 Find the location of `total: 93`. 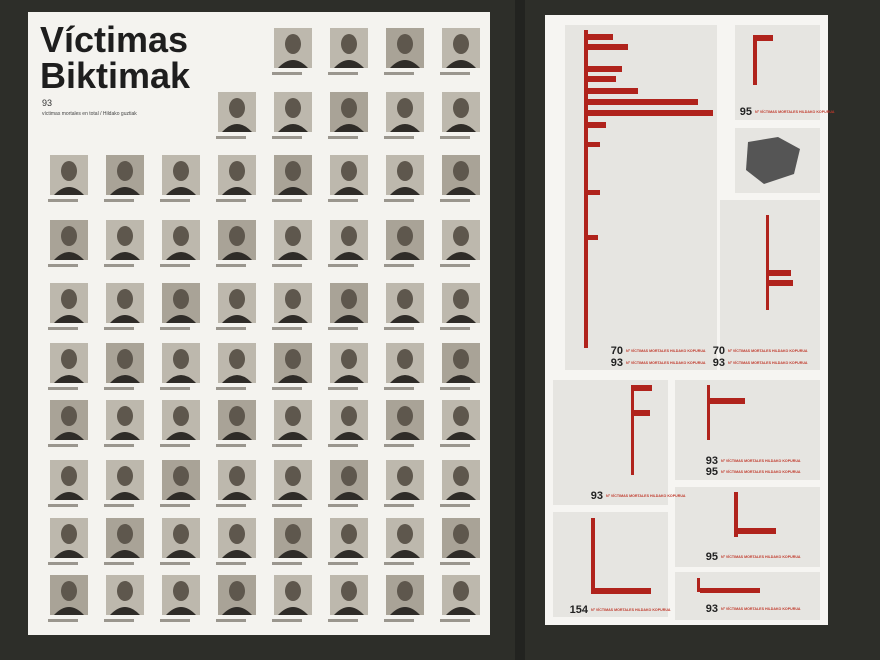

total: 93 is located at coordinates (47, 103).